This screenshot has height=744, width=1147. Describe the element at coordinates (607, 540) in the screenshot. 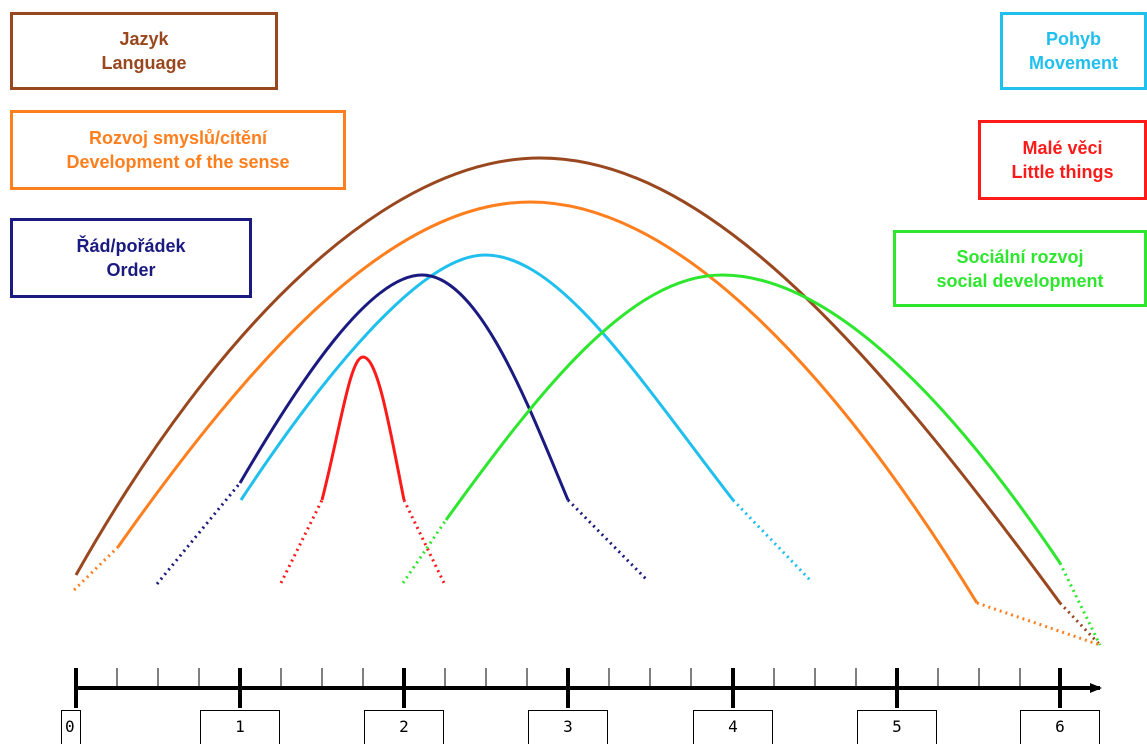

I see `curve-order-tail-end` at that location.